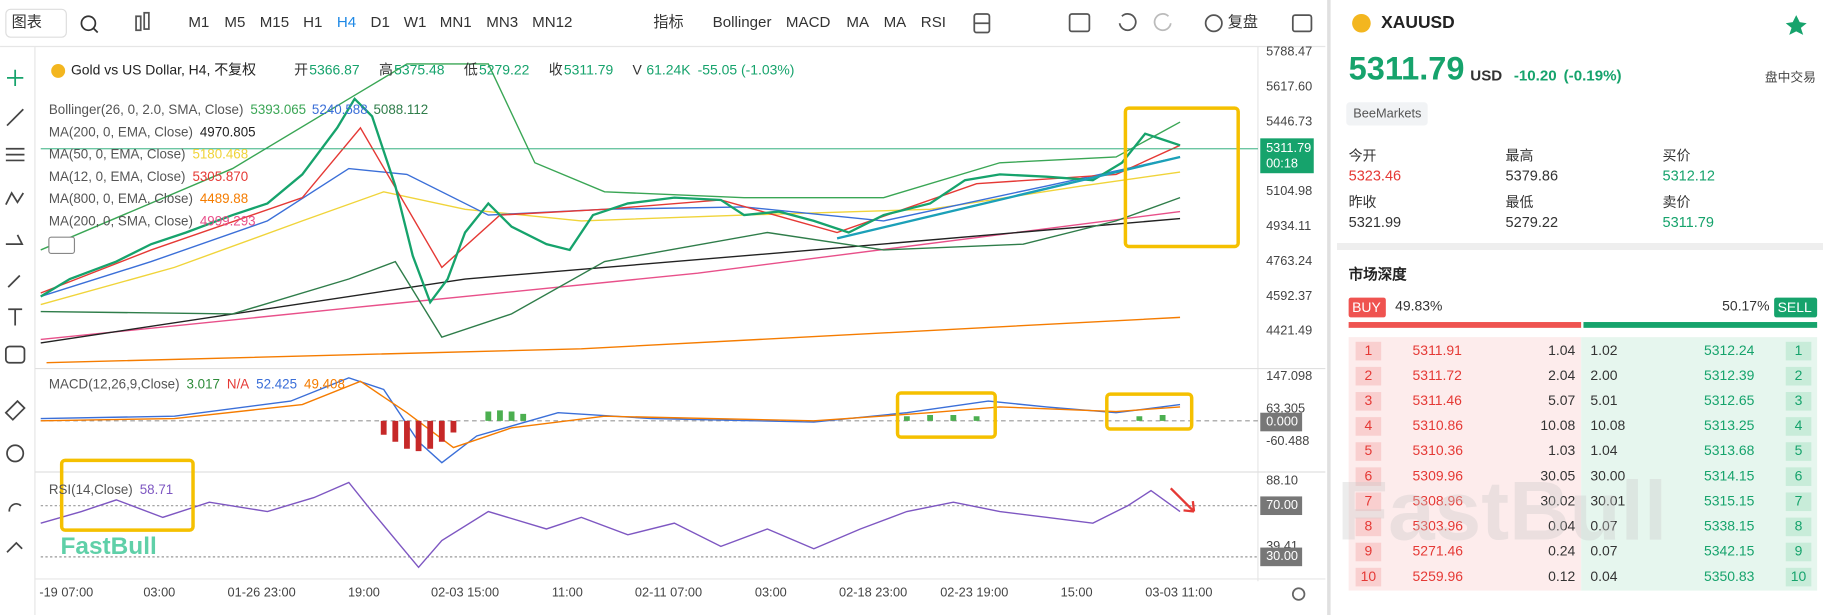  Describe the element at coordinates (502, 22) in the screenshot. I see `timeframe: MN3` at that location.